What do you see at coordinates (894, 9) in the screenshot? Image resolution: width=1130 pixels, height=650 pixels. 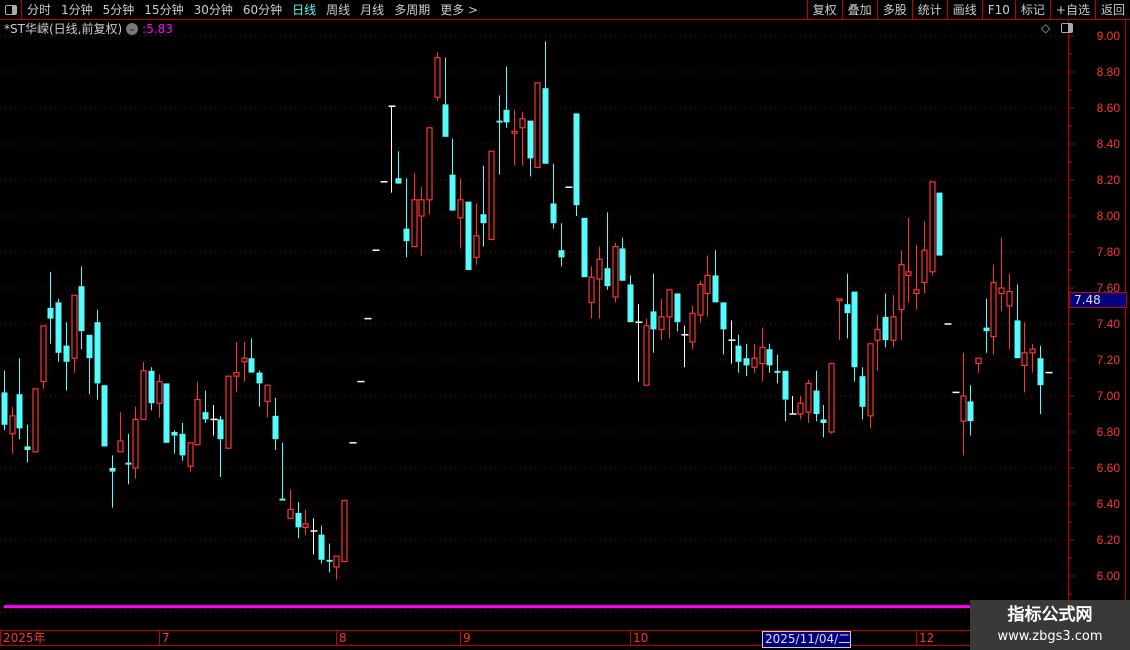 I see `toolbar-button: 多股` at bounding box center [894, 9].